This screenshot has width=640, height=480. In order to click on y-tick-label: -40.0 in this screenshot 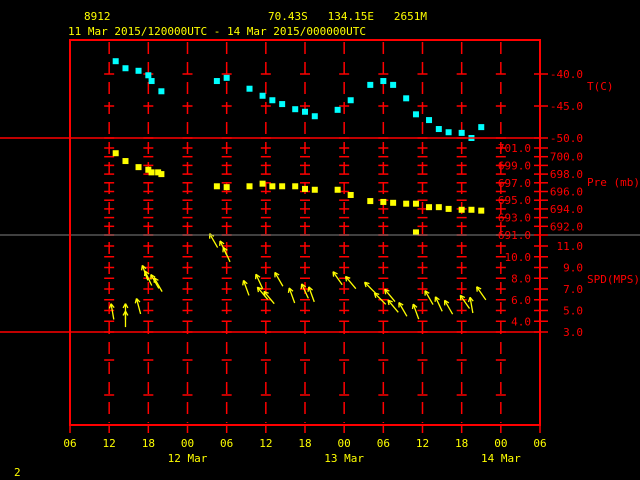, I will do `click(566, 74)`.